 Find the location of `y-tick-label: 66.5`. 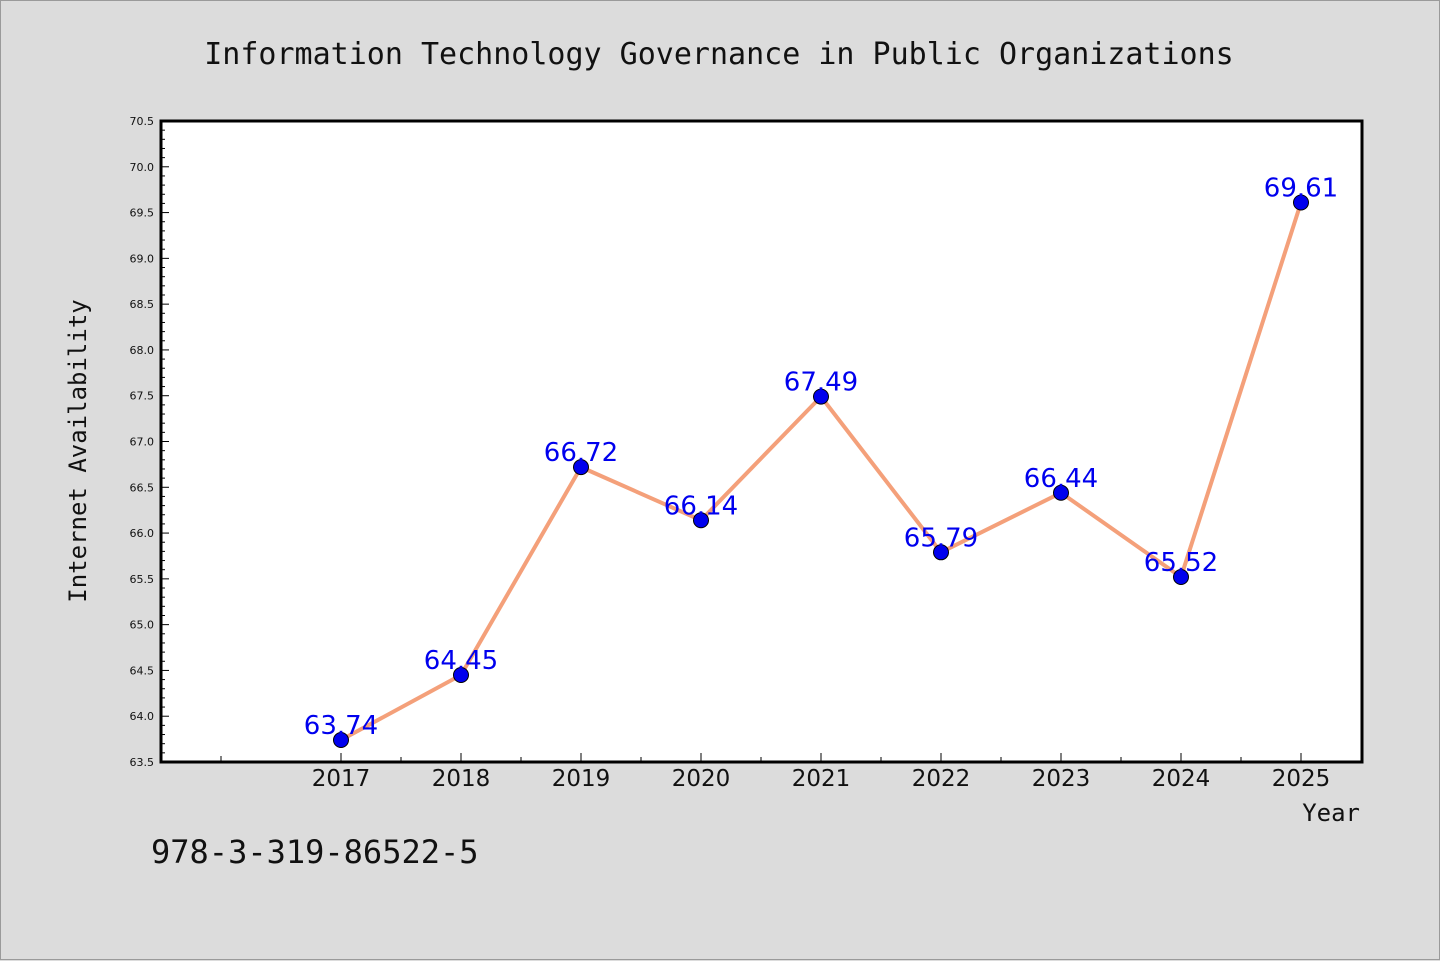

y-tick-label: 66.5 is located at coordinates (142, 487).